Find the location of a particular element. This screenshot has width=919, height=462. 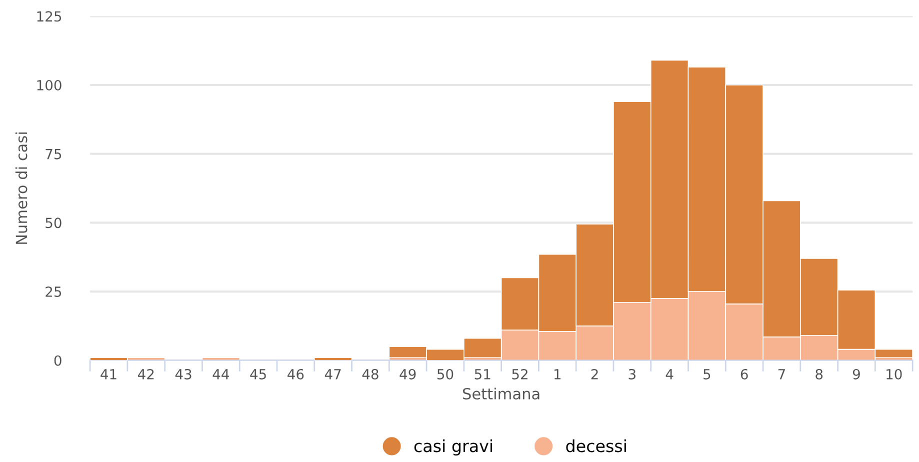

x-tick-label: 43 is located at coordinates (183, 374).